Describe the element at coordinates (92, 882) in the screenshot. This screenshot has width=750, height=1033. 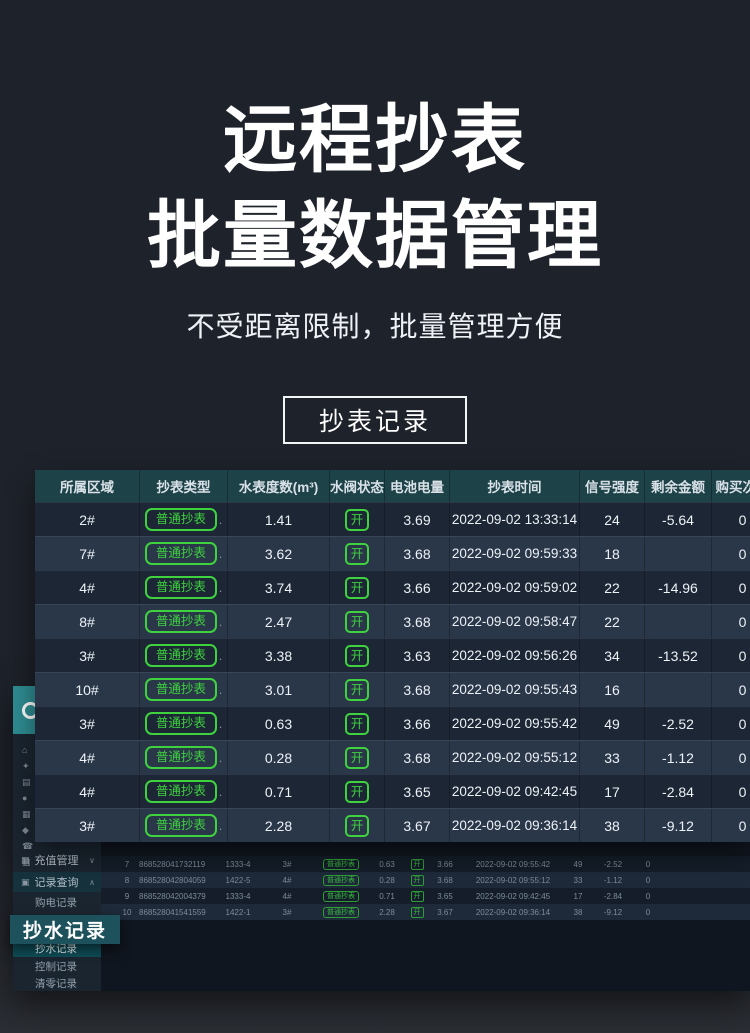
I see `chevron-up-icon: ∧` at that location.